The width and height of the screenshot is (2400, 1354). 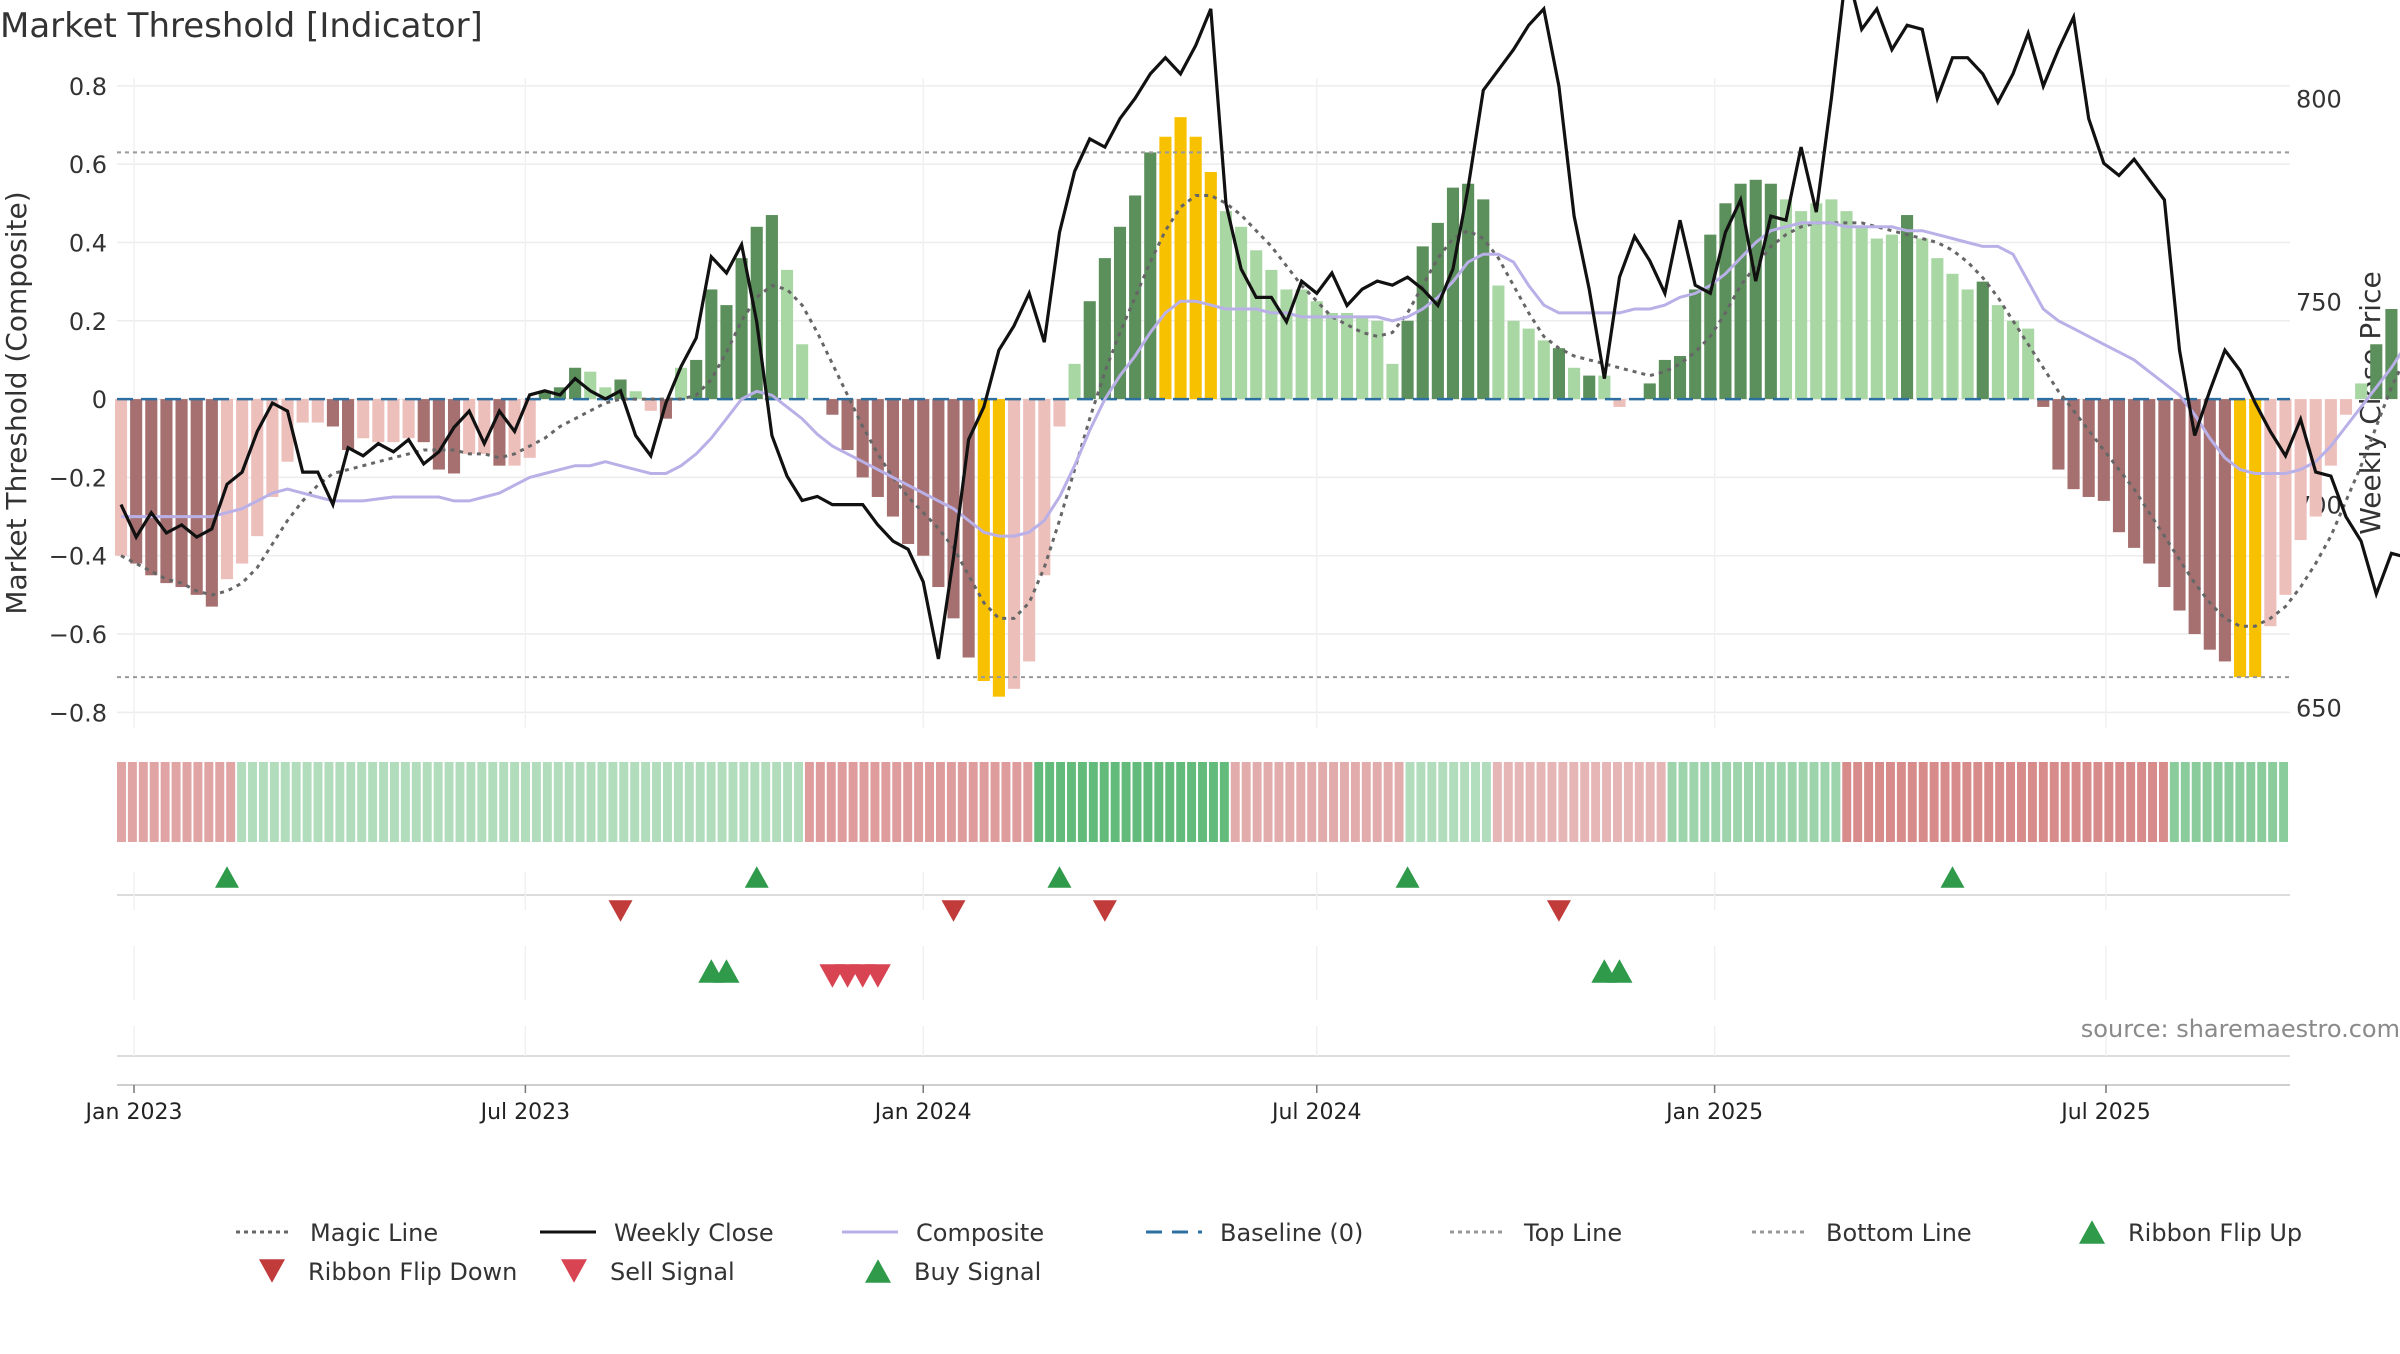 What do you see at coordinates (78, 713) in the screenshot?
I see `y-tick-label: −0.8` at bounding box center [78, 713].